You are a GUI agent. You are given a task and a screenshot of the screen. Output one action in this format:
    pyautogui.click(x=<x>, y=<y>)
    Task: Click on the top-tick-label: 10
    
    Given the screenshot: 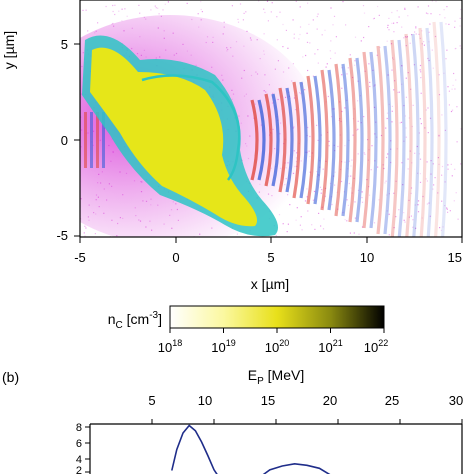 What is the action you would take?
    pyautogui.click(x=205, y=400)
    